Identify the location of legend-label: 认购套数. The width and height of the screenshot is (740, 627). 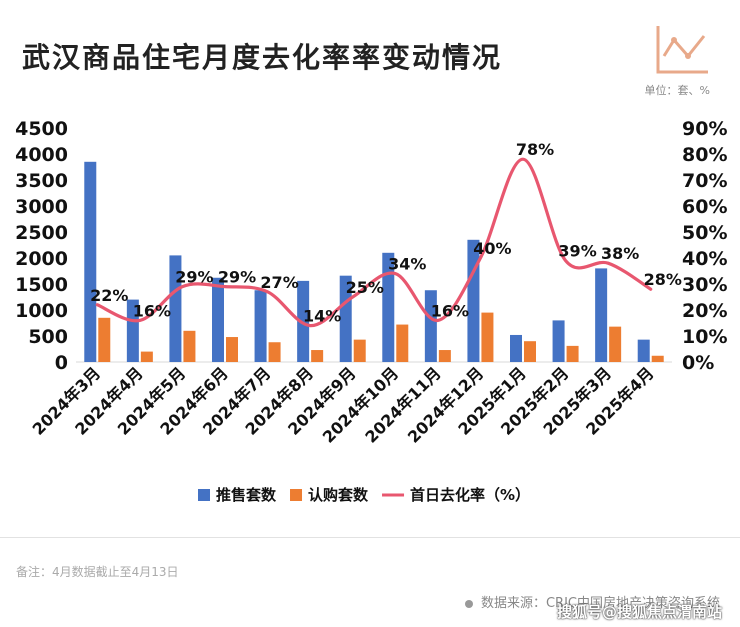
(338, 495).